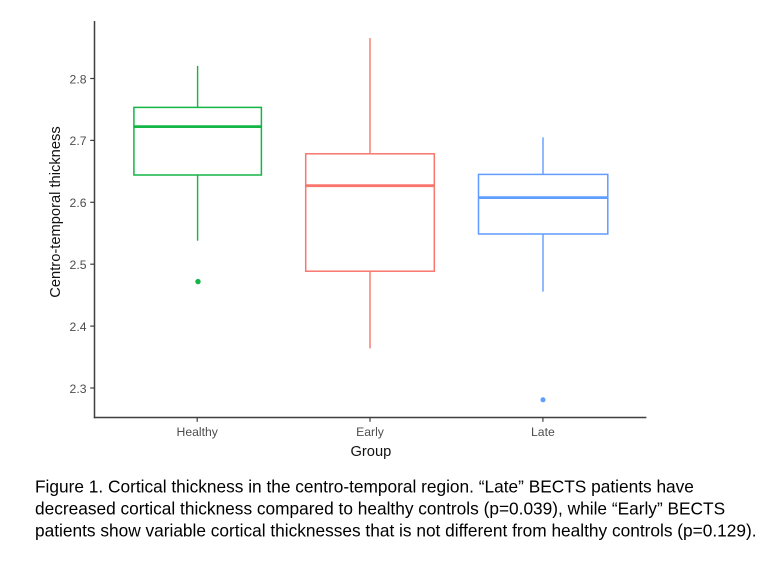 This screenshot has width=783, height=568. What do you see at coordinates (370, 452) in the screenshot?
I see `svg-text: Group` at bounding box center [370, 452].